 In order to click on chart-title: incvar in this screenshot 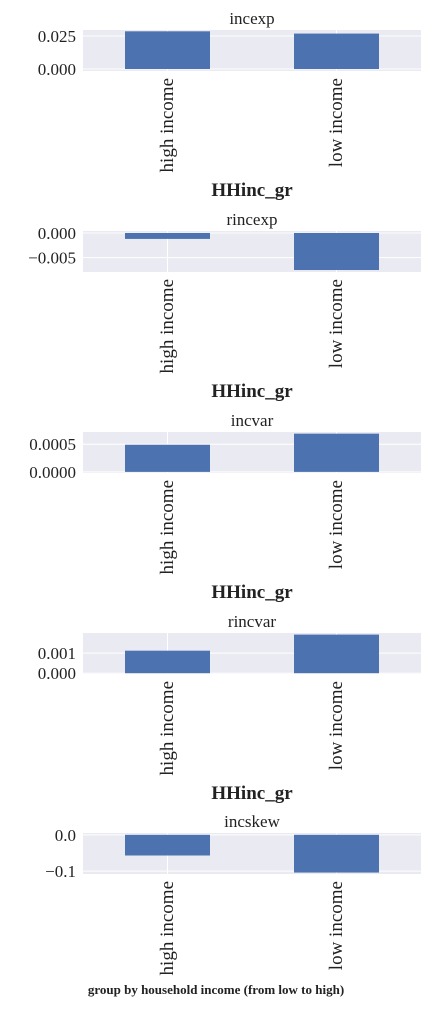, I will do `click(252, 420)`.